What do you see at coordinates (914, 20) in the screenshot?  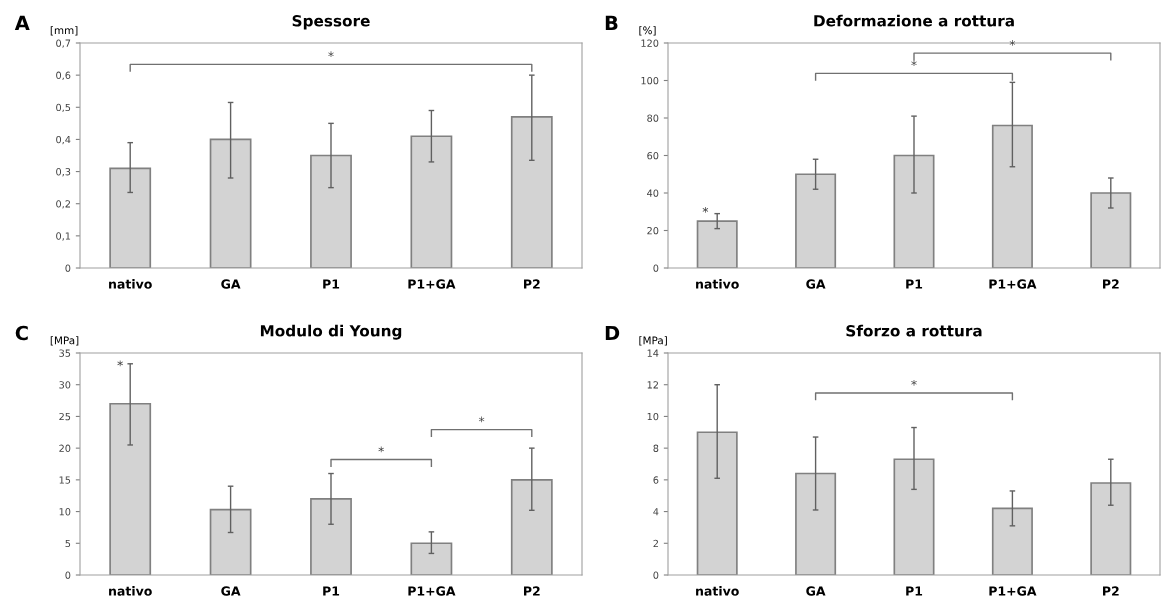 I see `chart-title: Deformazione a rottura` at bounding box center [914, 20].